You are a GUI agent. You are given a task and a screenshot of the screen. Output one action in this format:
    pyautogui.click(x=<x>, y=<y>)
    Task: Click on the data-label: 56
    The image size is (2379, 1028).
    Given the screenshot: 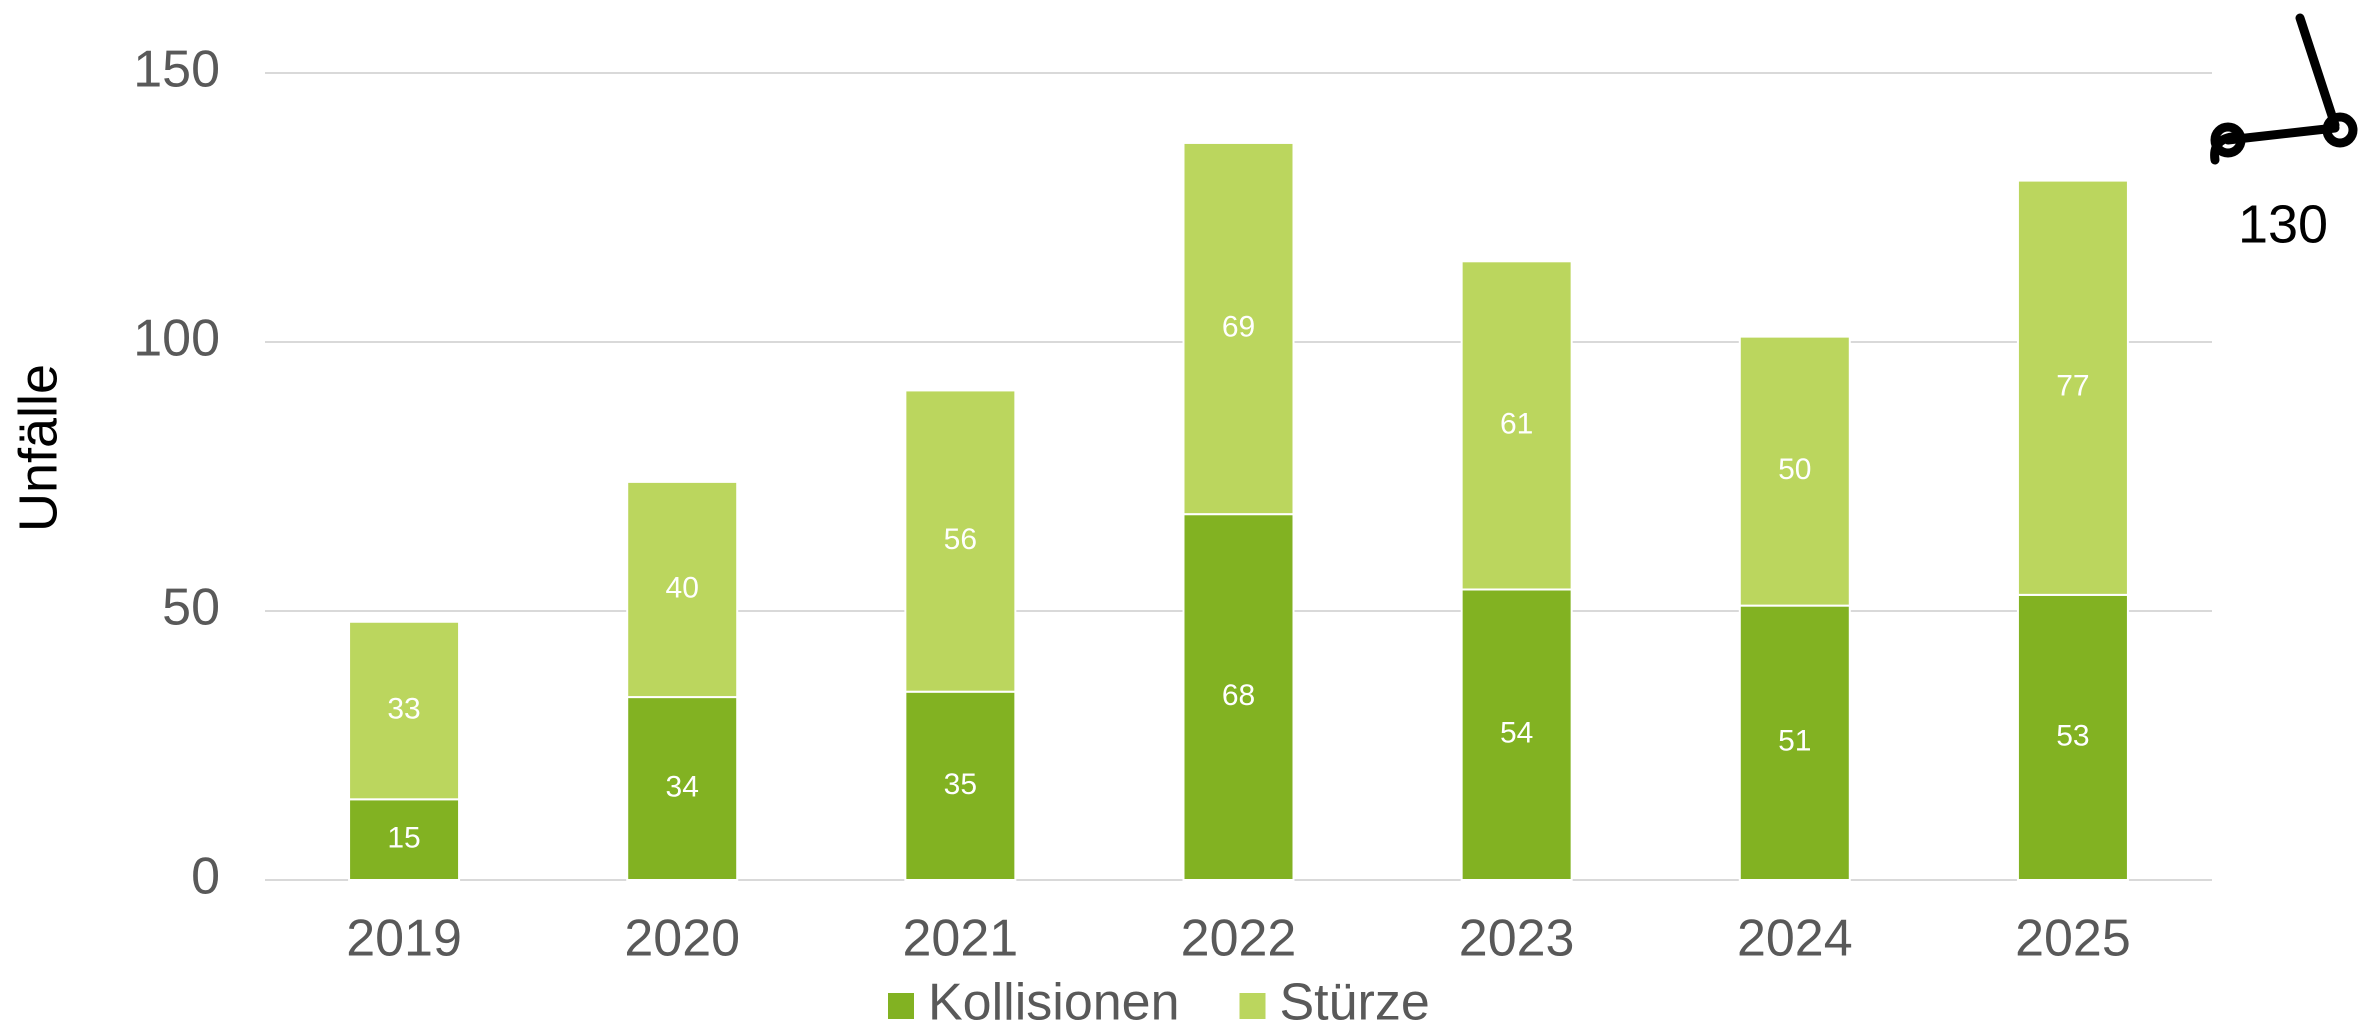 What is the action you would take?
    pyautogui.click(x=960, y=539)
    